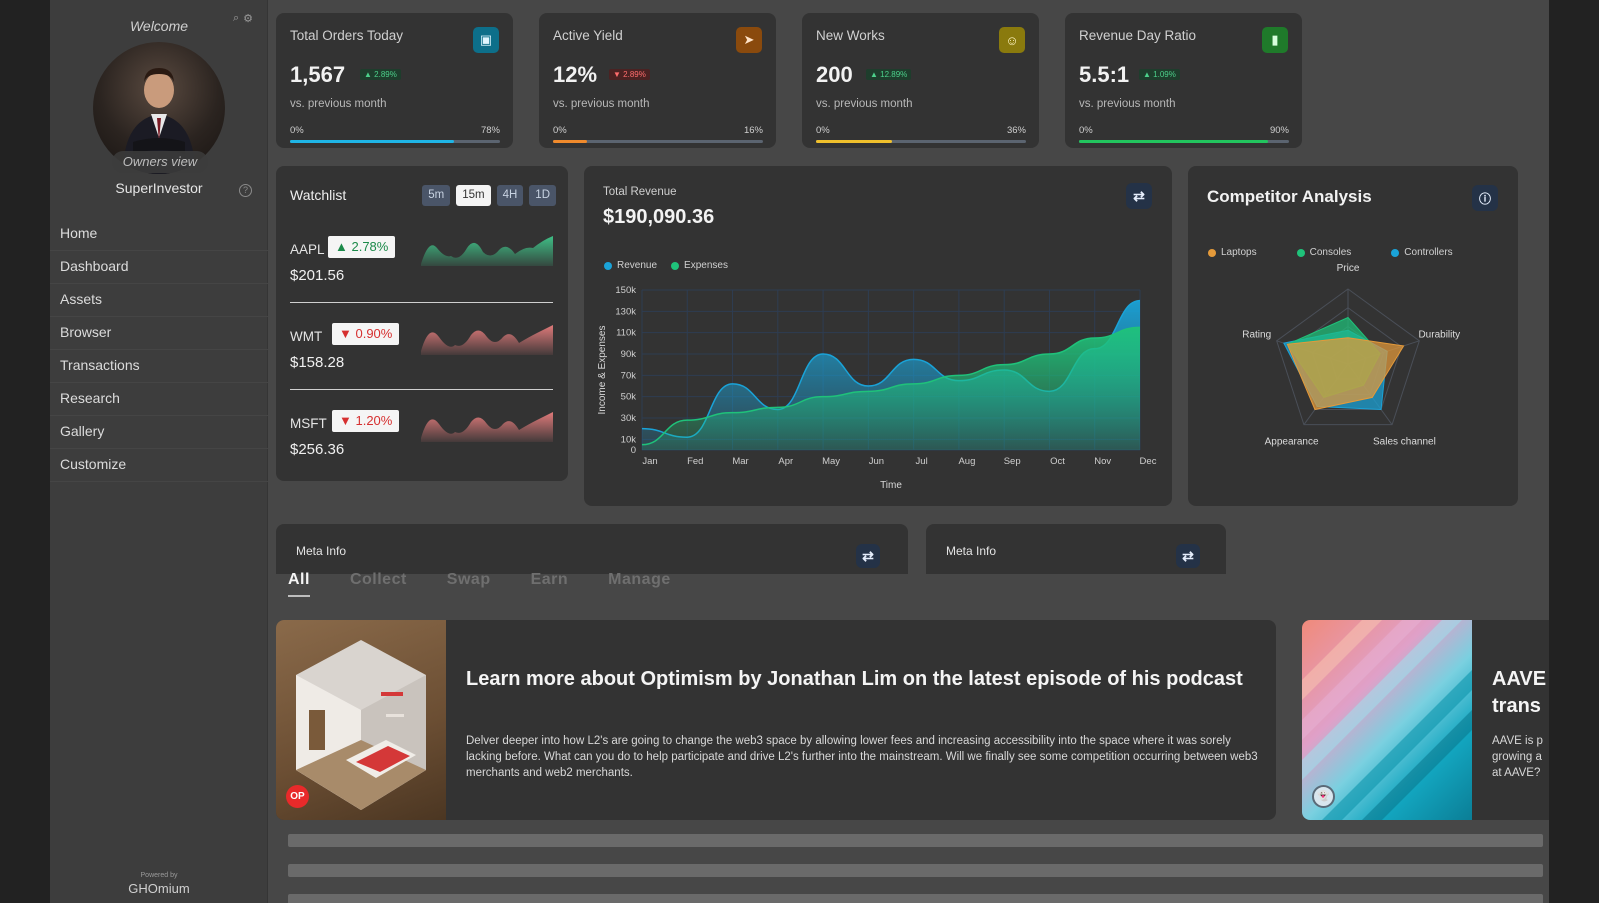  Describe the element at coordinates (625, 311) in the screenshot. I see `y-tick-label: 130k` at that location.